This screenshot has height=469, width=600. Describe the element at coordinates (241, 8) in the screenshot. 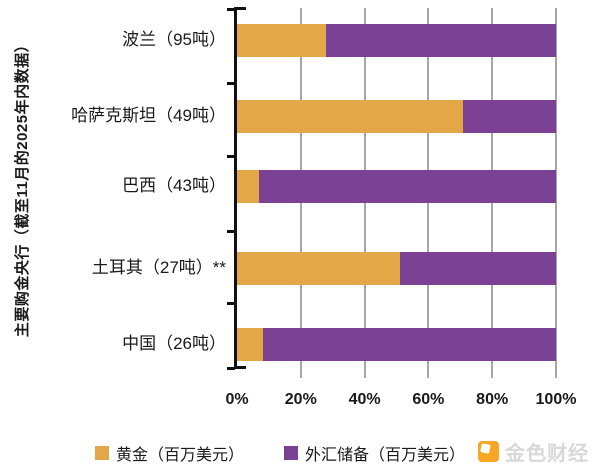

I see `y-axis-top-cap` at that location.